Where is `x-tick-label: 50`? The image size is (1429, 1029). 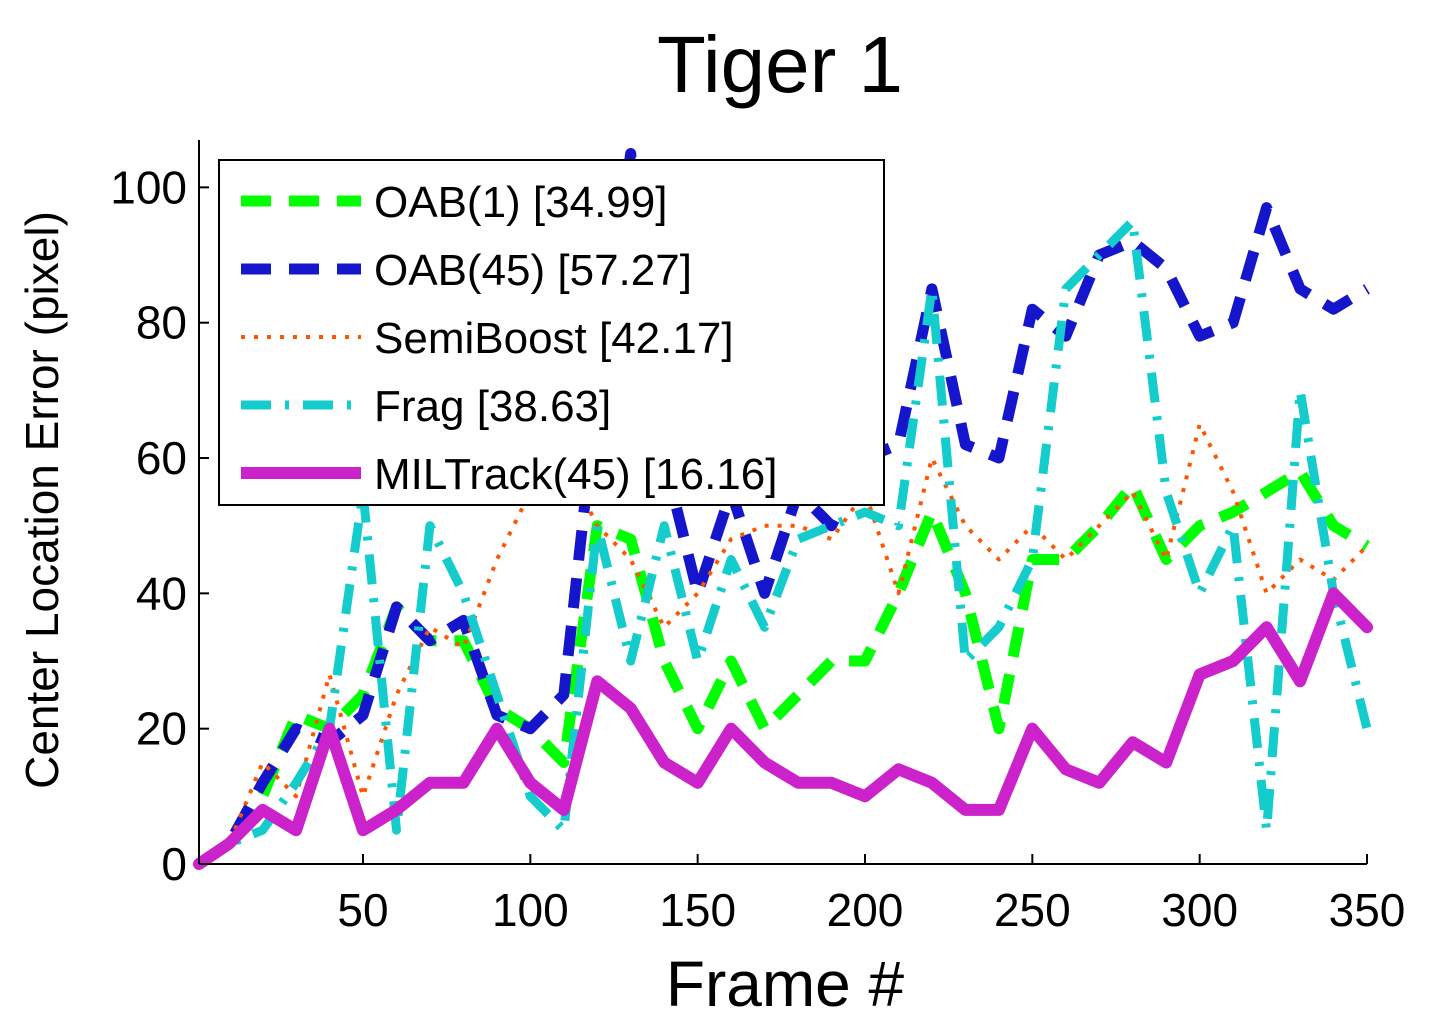
x-tick-label: 50 is located at coordinates (362, 910).